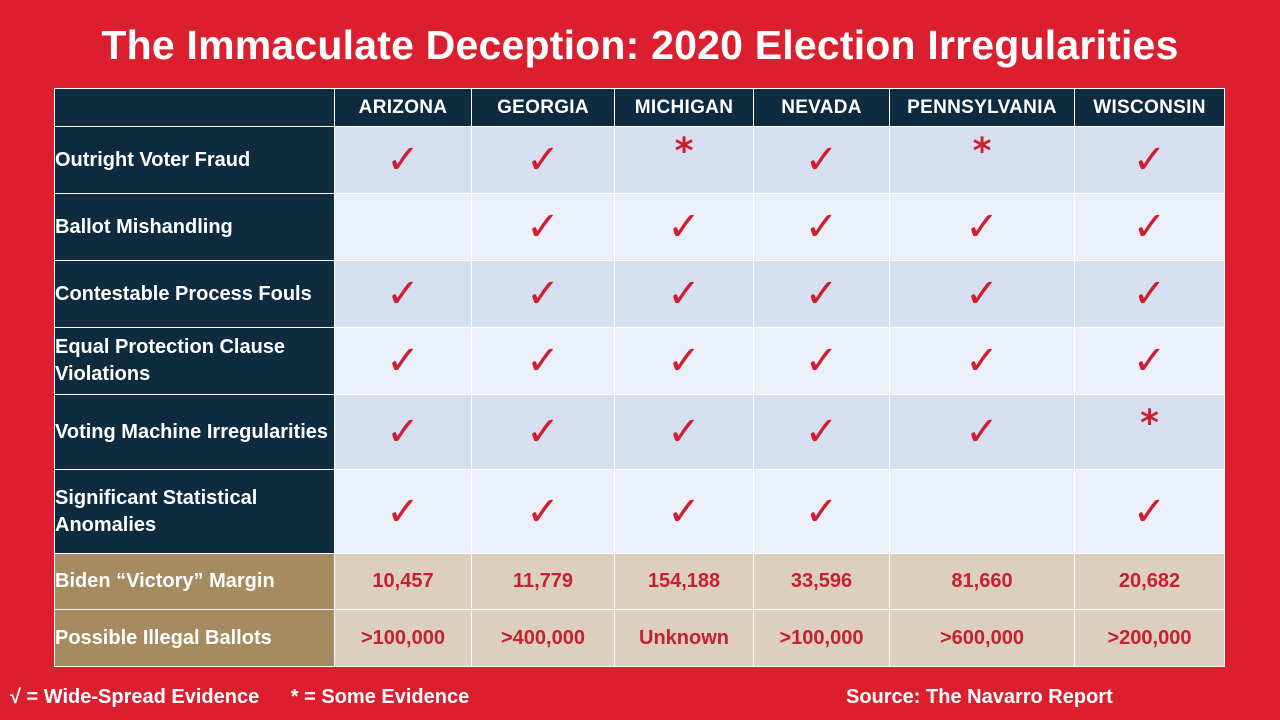 The width and height of the screenshot is (1280, 720). I want to click on column-header-arizona: ARIZONA, so click(403, 107).